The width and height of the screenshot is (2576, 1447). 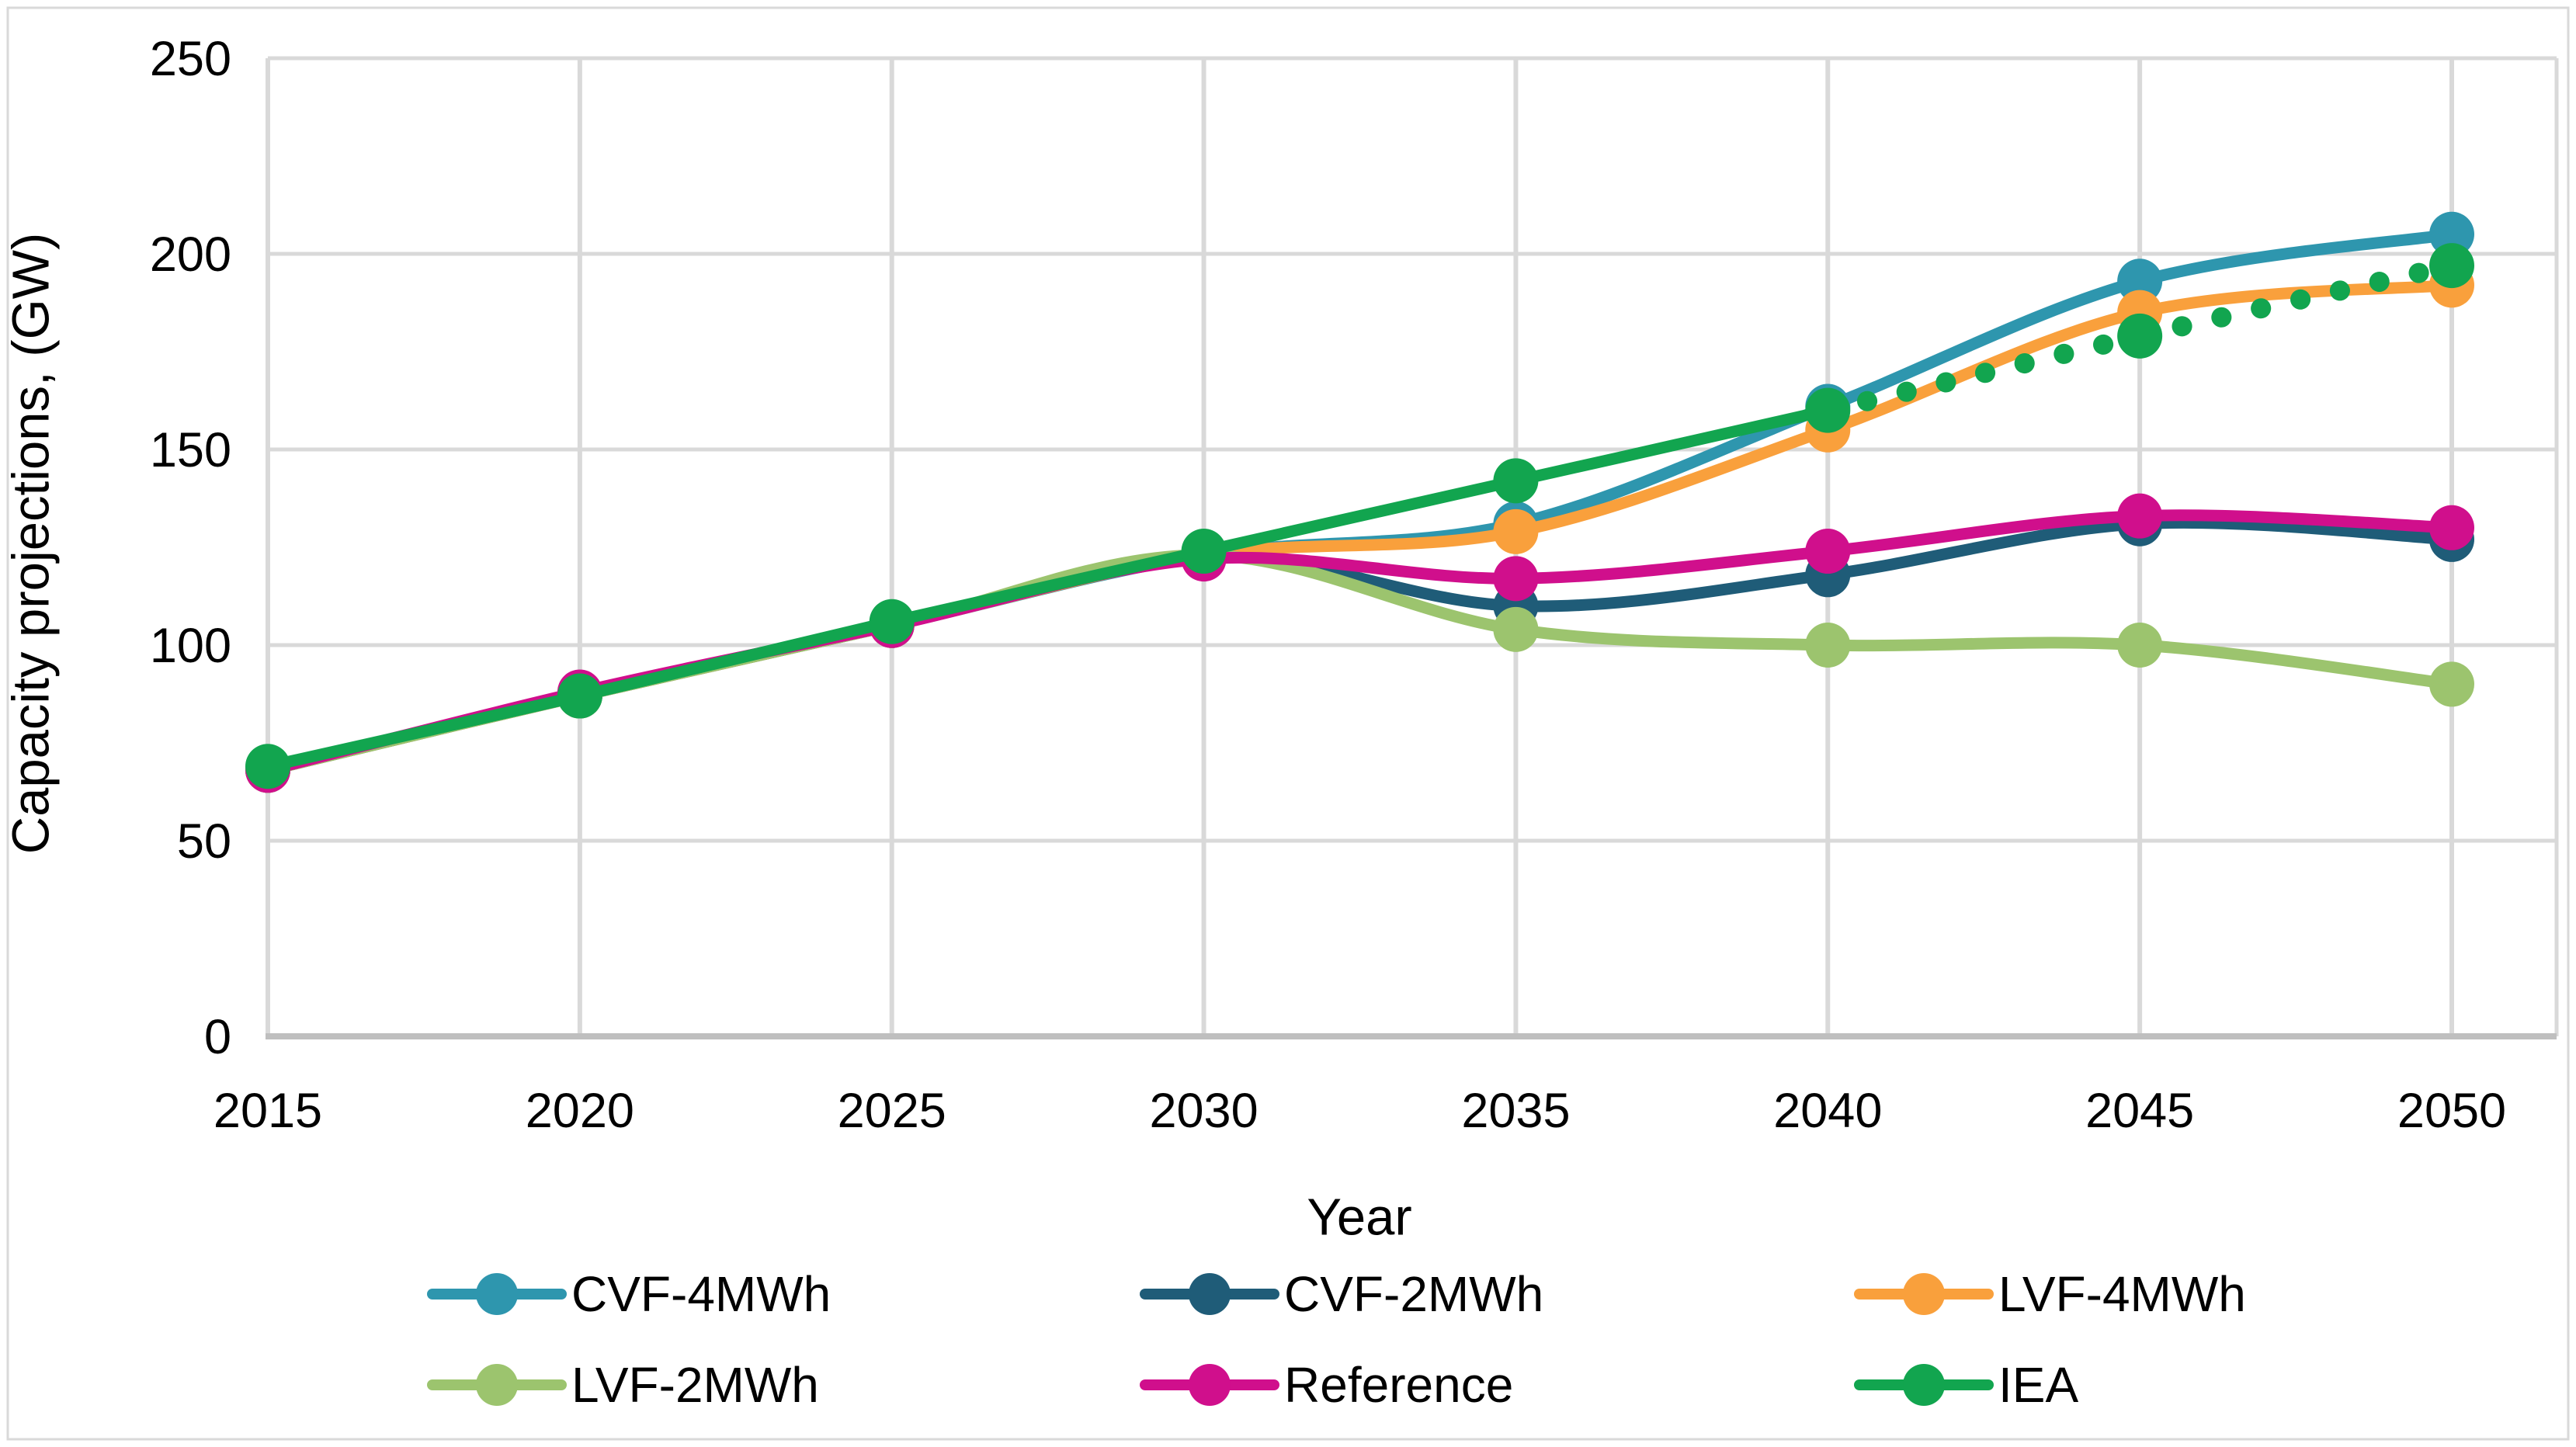 What do you see at coordinates (2451, 234) in the screenshot?
I see `data-point-cvf-4mwh-2050` at bounding box center [2451, 234].